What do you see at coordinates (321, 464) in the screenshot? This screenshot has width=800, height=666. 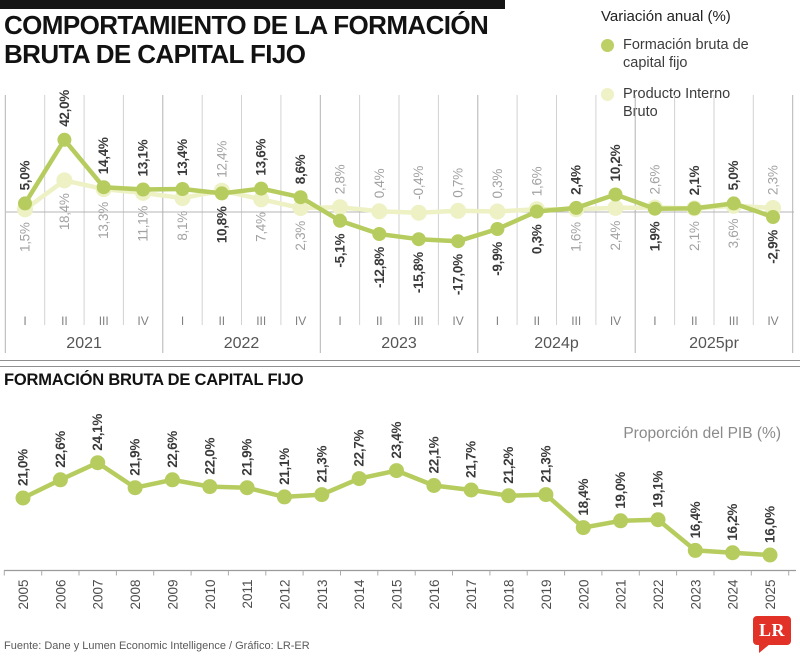 I see `svg-text: 21,3%` at bounding box center [321, 464].